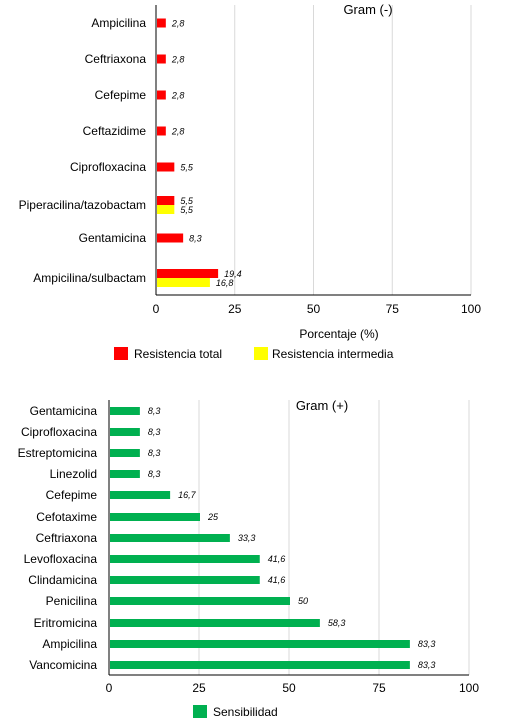  What do you see at coordinates (140, 495) in the screenshot?
I see `gram-positive-bar-sensibilidad-cefepime` at bounding box center [140, 495].